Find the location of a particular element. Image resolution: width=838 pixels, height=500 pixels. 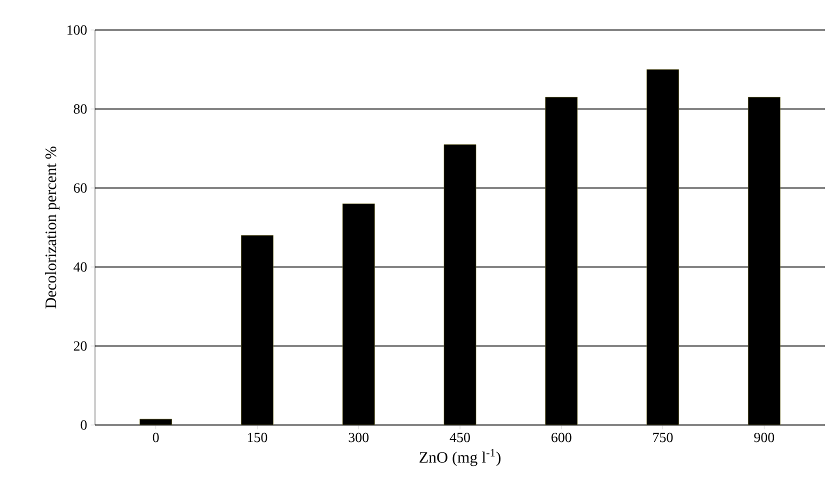

y-tick-label: 80 is located at coordinates (80, 109).